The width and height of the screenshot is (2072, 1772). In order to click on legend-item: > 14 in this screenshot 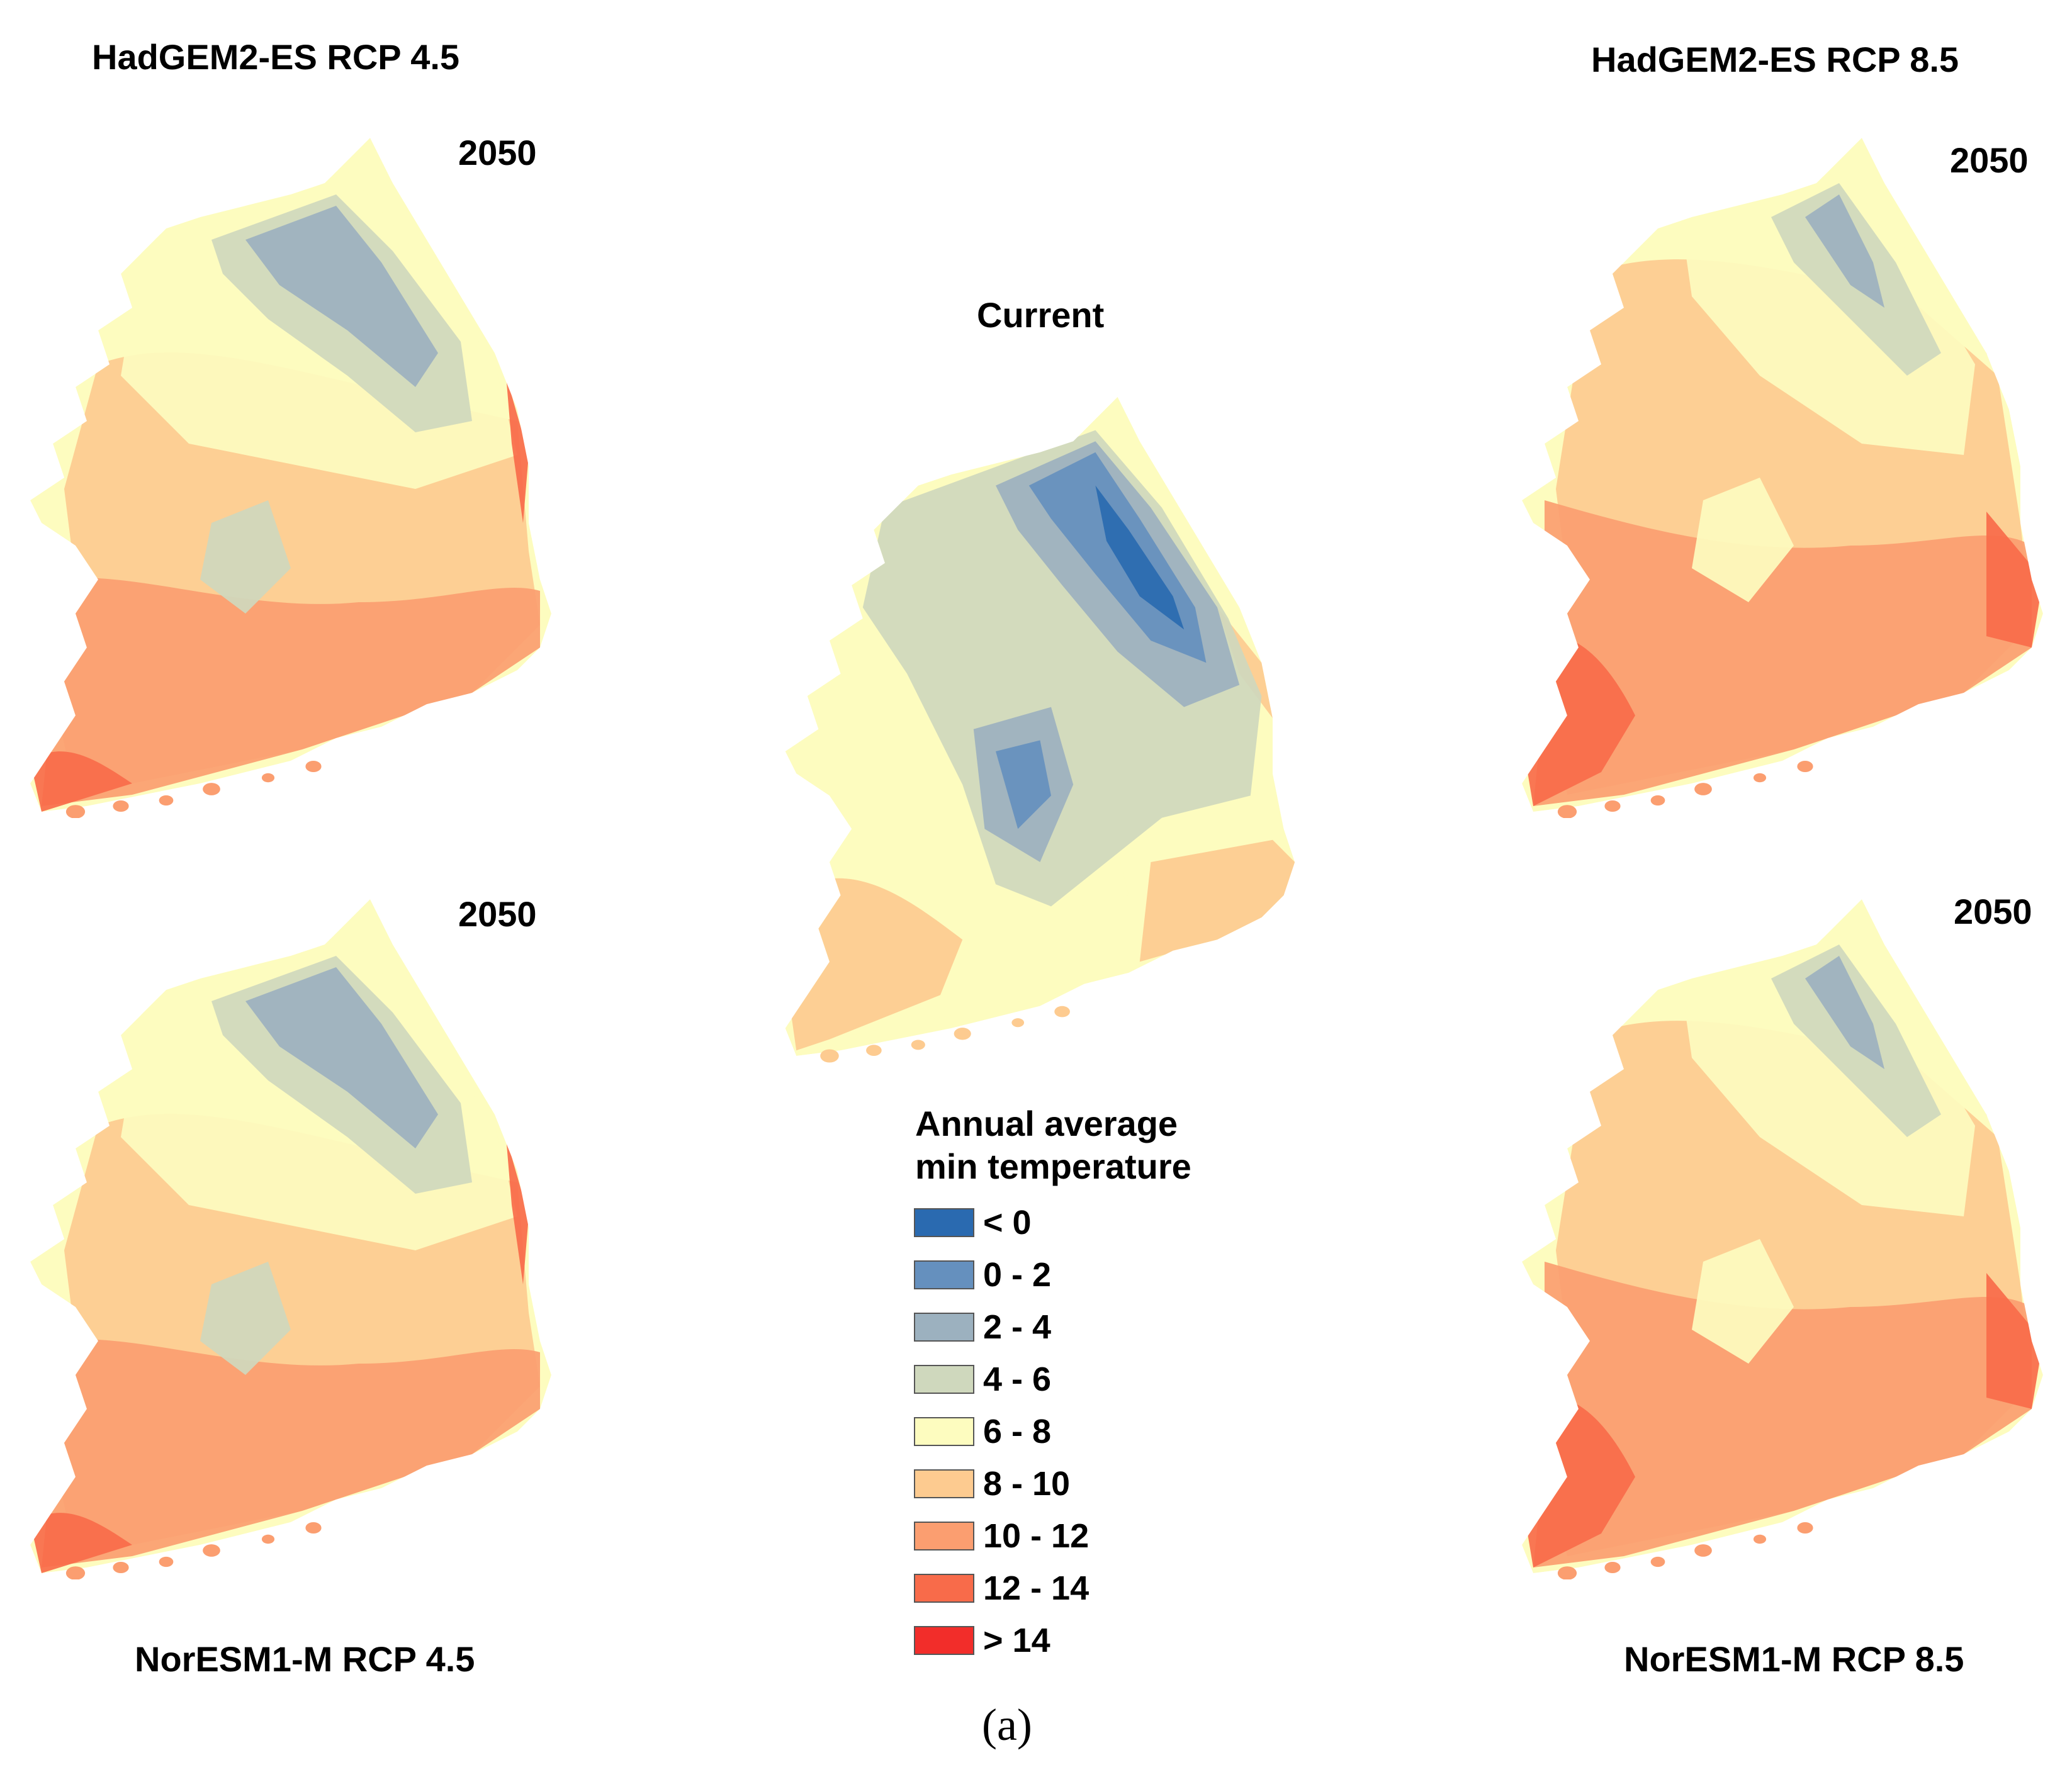, I will do `click(982, 1640)`.